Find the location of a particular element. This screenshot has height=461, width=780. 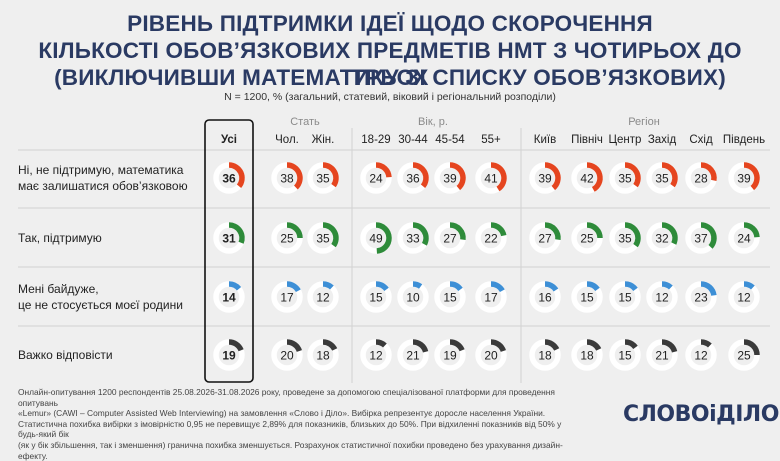

value-label: 14 is located at coordinates (229, 298).